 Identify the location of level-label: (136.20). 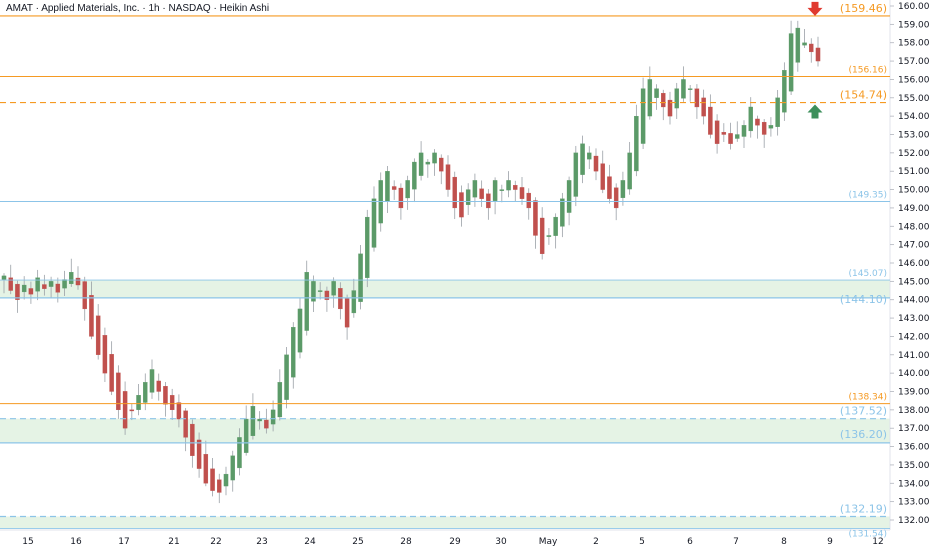
(863, 434).